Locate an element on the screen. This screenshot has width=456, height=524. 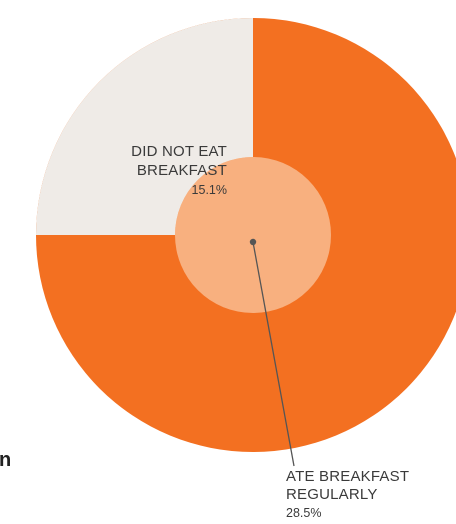
inner-quarter-cover is located at coordinates (214, 196).